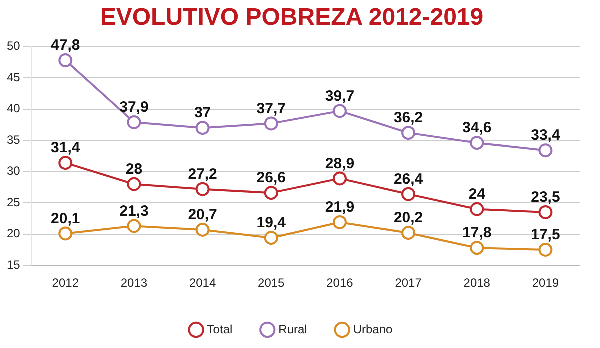 This screenshot has height=348, width=600. I want to click on data-label: 21,9, so click(340, 207).